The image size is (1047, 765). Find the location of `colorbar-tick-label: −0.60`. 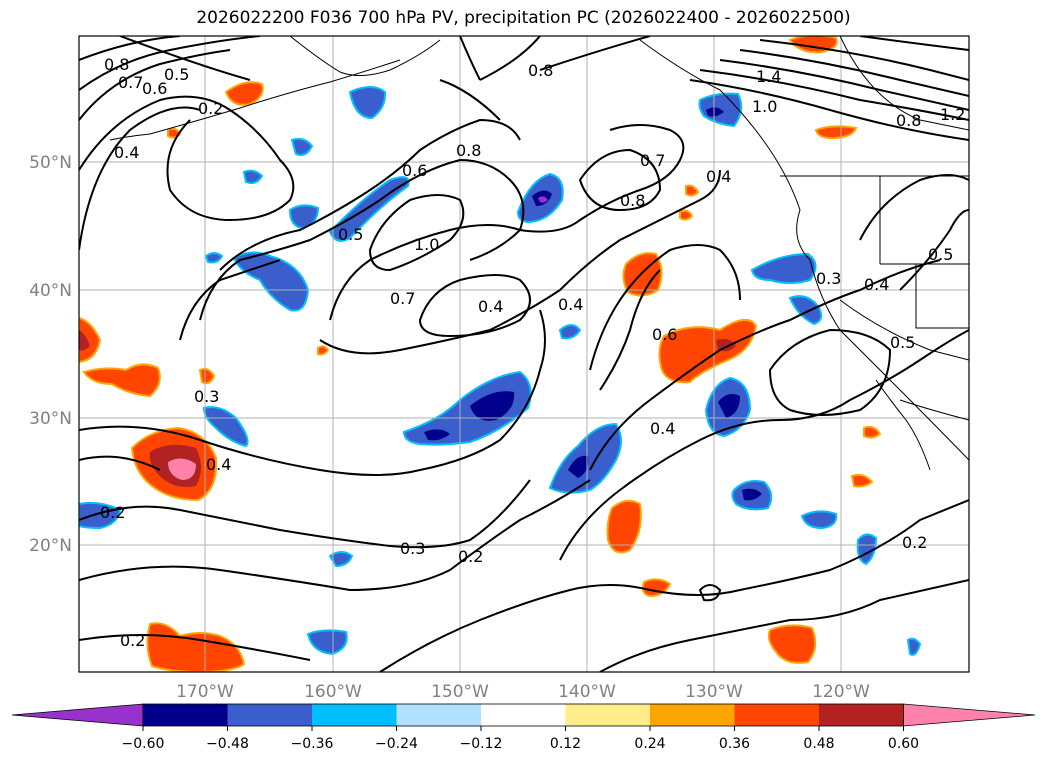

colorbar-tick-label: −0.60 is located at coordinates (143, 744).